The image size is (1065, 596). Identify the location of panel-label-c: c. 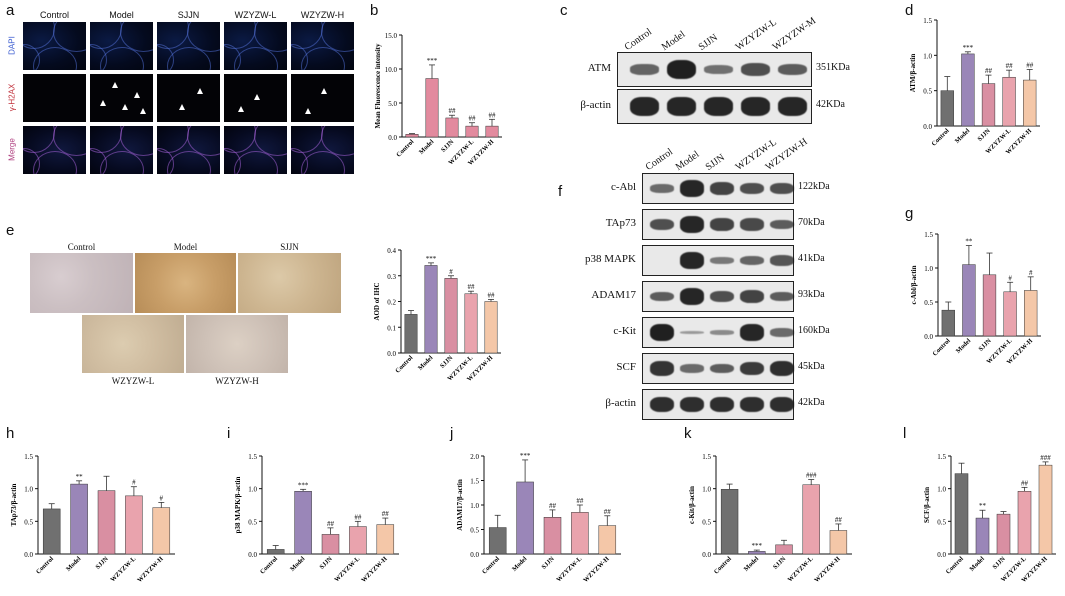
(564, 10).